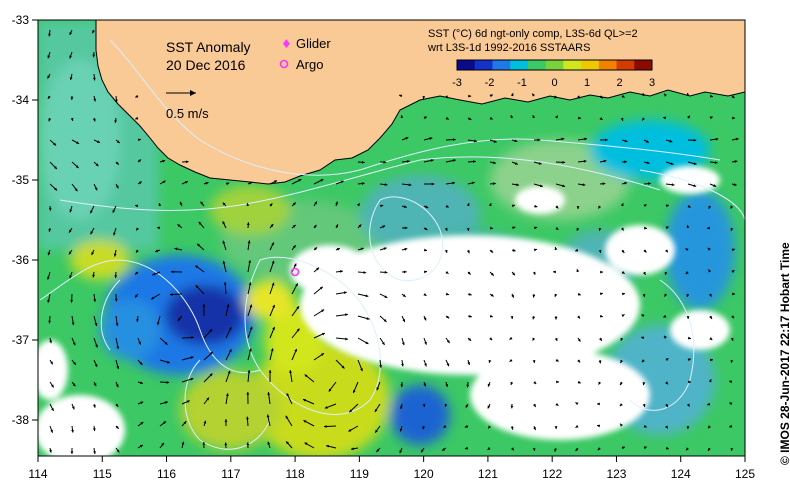  Describe the element at coordinates (553, 74) in the screenshot. I see `colorbar: -3 -2 -1 0 1 2 3` at that location.